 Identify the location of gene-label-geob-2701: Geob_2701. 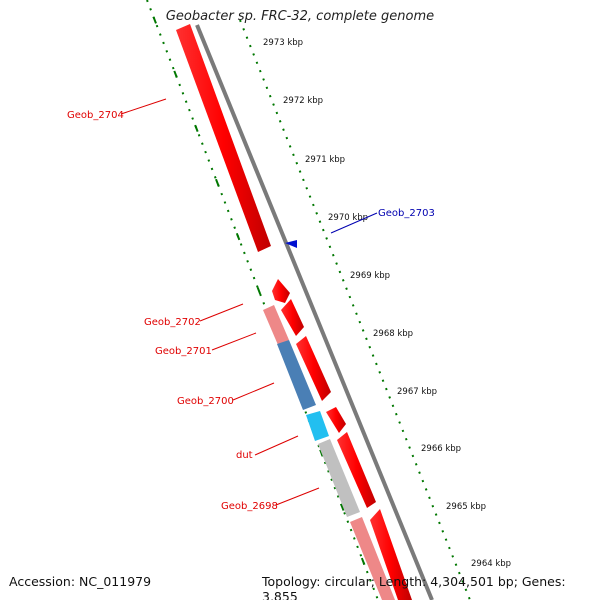
(183, 351).